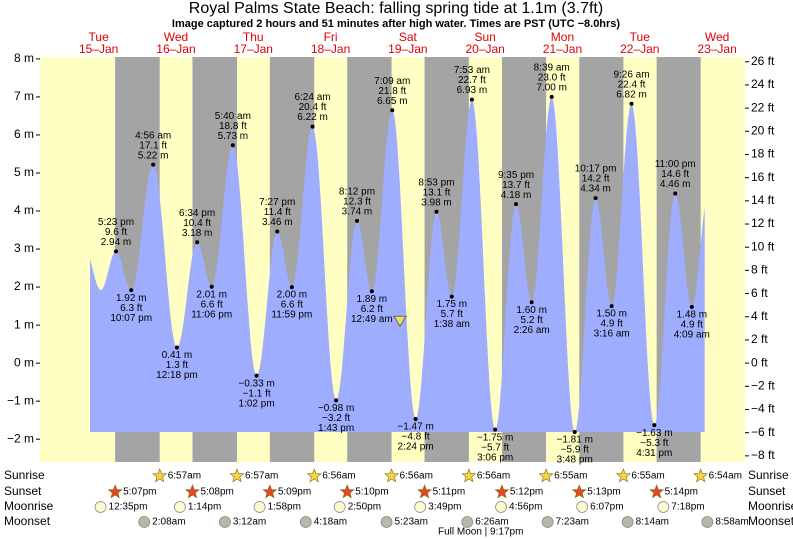  I want to click on tide-time: 7:09 am, so click(392, 81).